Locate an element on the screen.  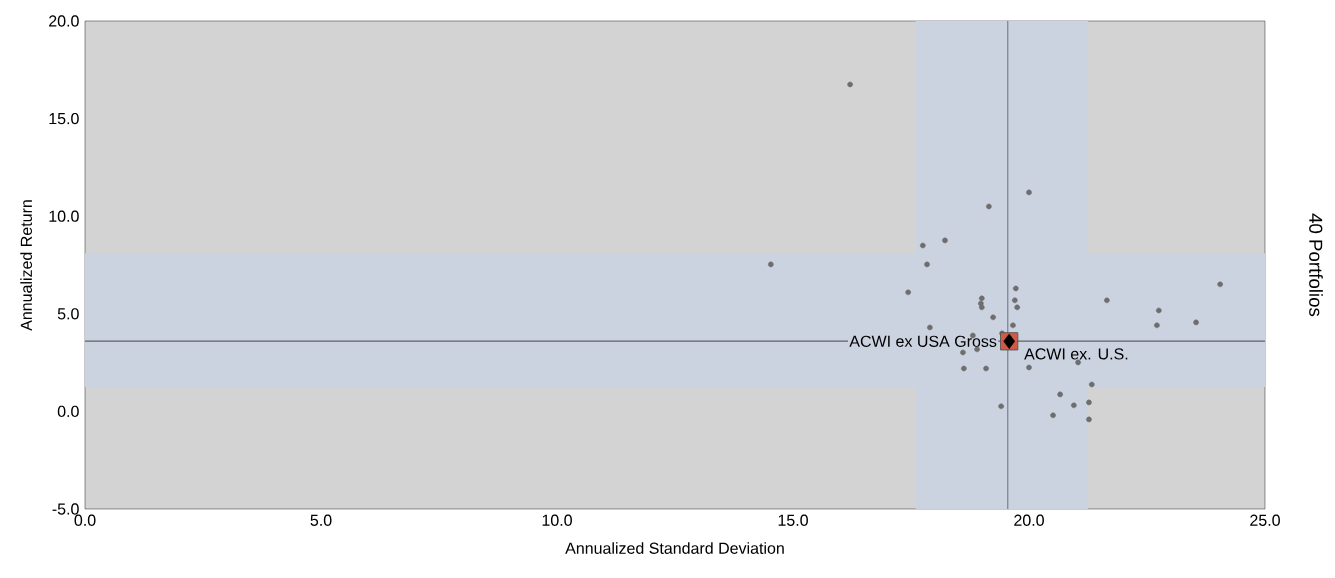
y-tick-label: 0.0 is located at coordinates (68, 411).